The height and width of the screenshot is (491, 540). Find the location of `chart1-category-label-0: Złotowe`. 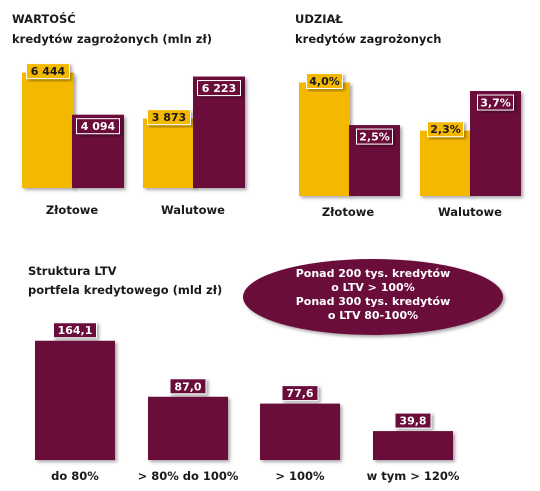

chart1-category-label-0: Złotowe is located at coordinates (72, 210).